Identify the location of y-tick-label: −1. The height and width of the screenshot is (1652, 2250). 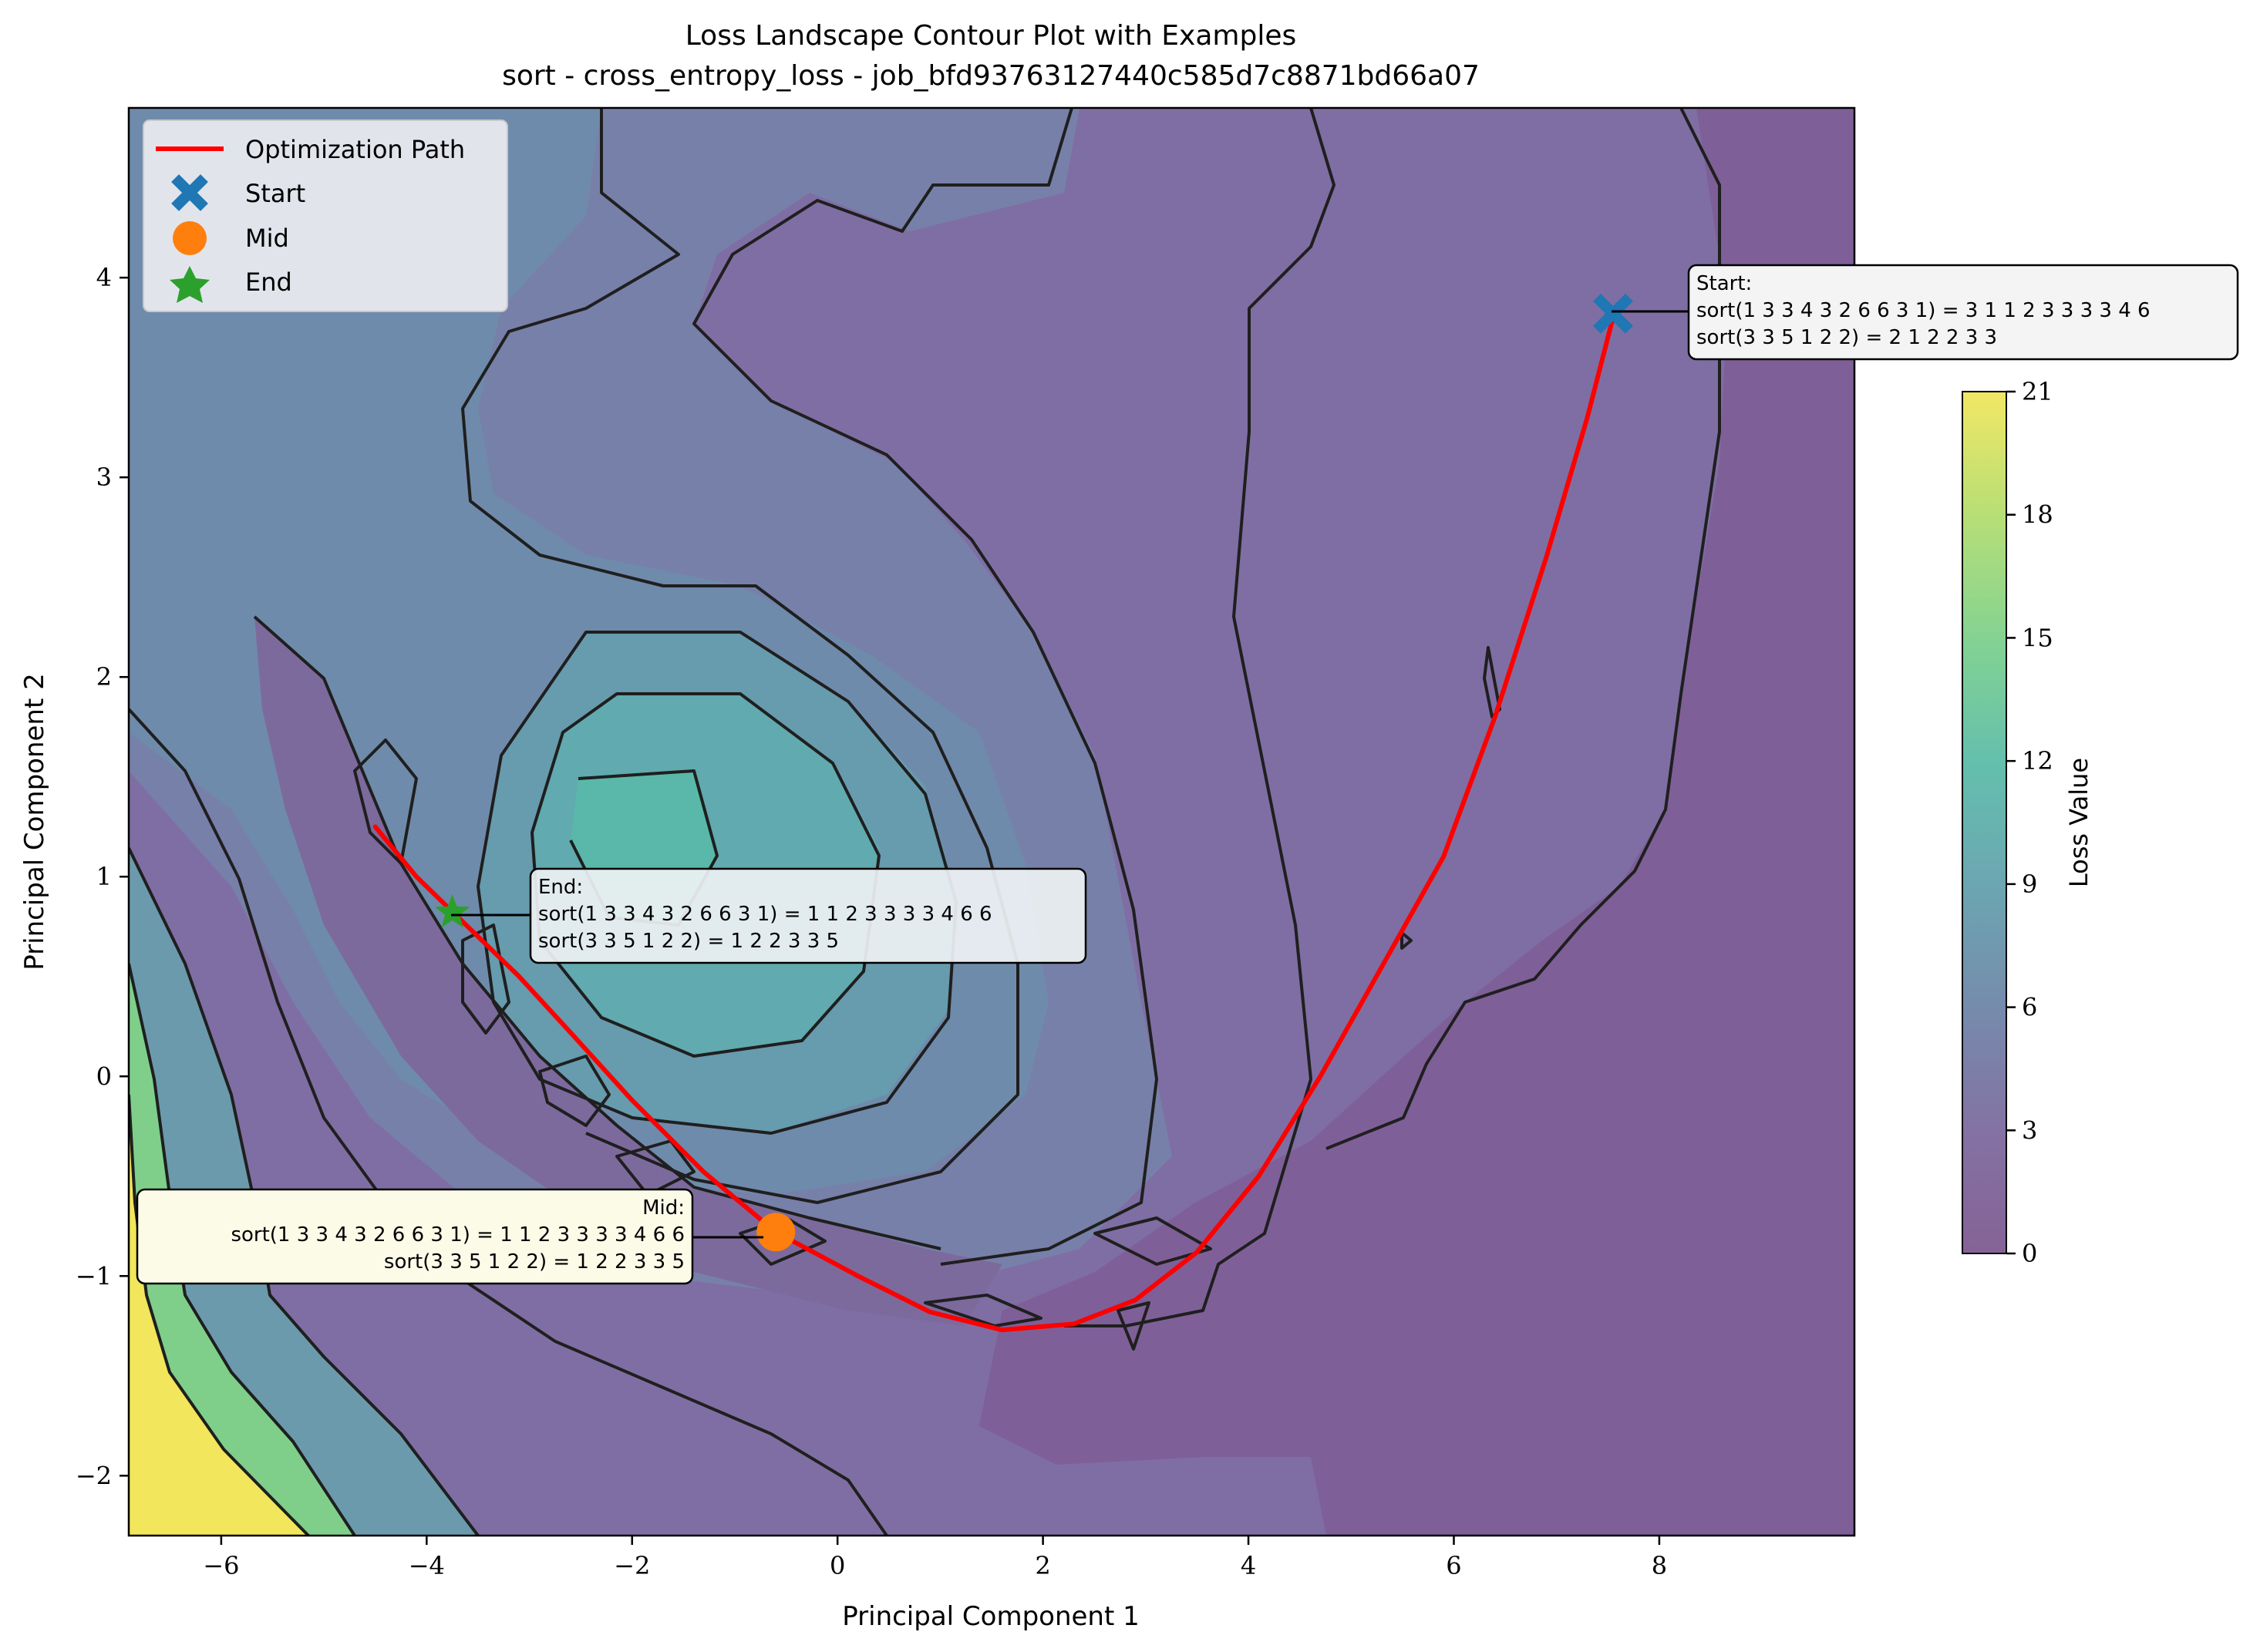
(94, 1275).